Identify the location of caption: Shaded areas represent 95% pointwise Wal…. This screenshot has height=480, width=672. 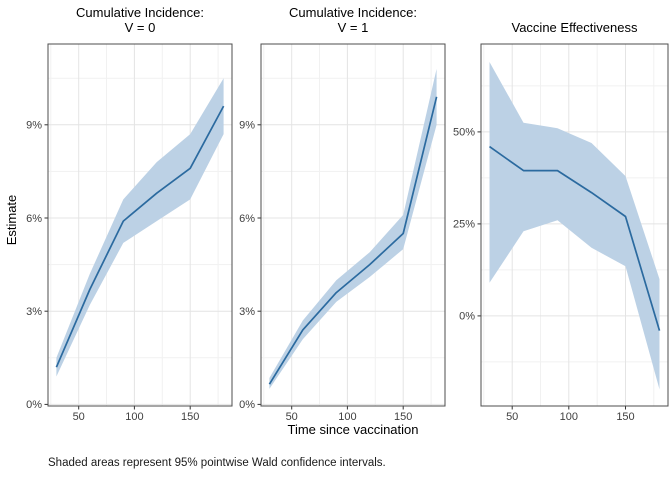
(217, 463).